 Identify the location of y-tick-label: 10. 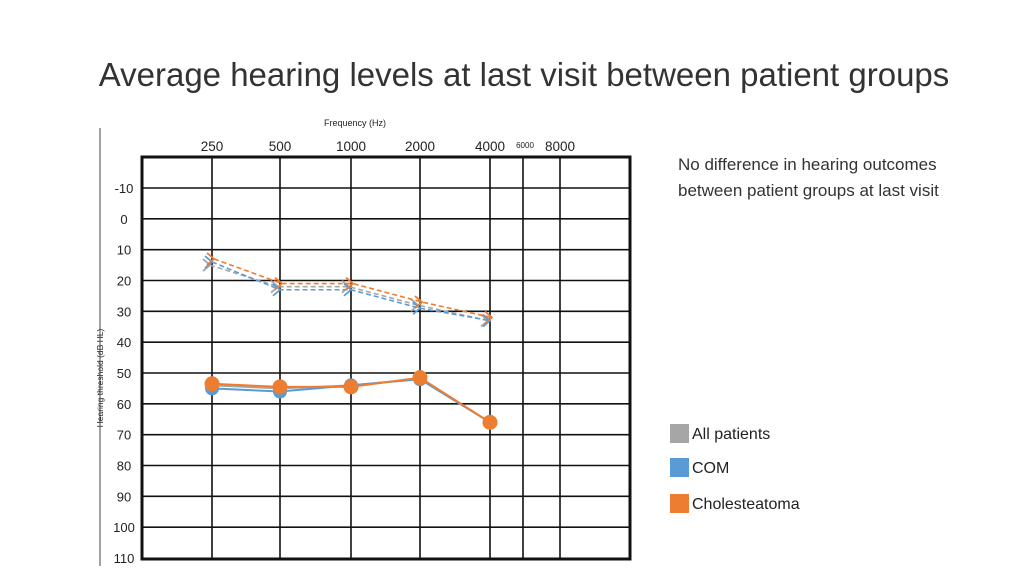
(124, 250).